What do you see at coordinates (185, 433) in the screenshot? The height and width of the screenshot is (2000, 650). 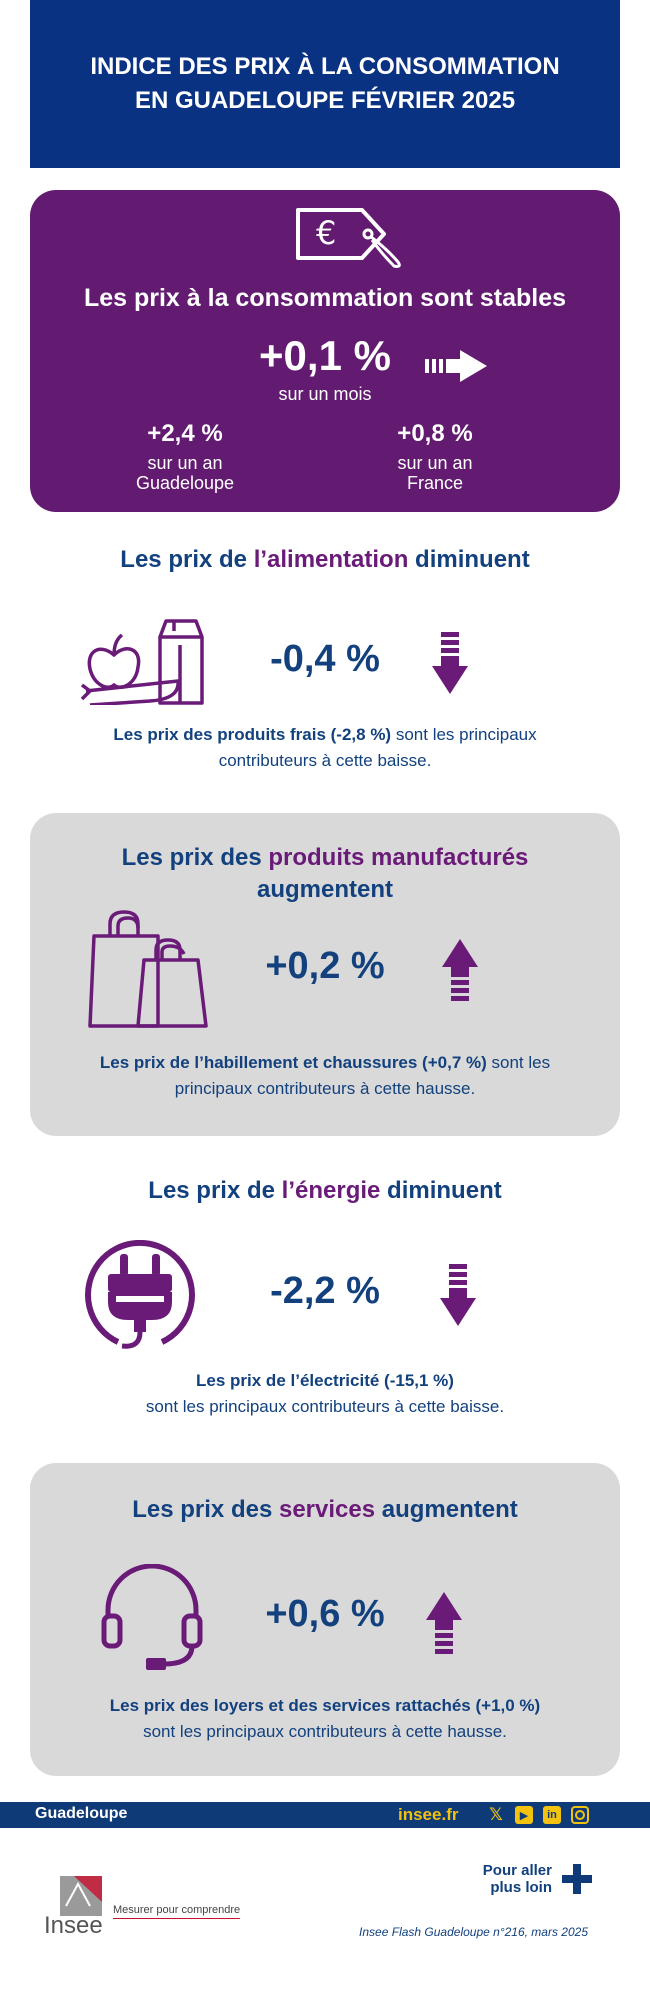 I see `guadeloupe-year-value: +2,4 %` at bounding box center [185, 433].